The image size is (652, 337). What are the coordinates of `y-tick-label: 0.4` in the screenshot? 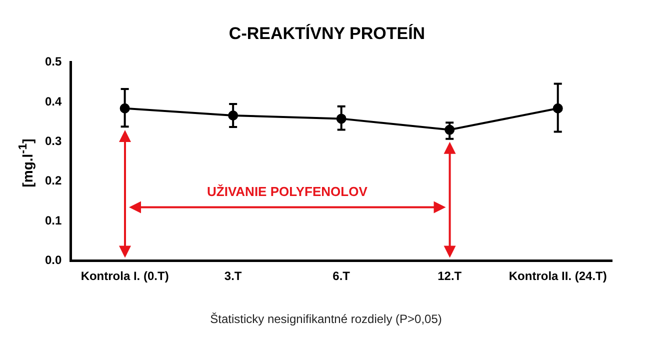 It's located at (53, 101).